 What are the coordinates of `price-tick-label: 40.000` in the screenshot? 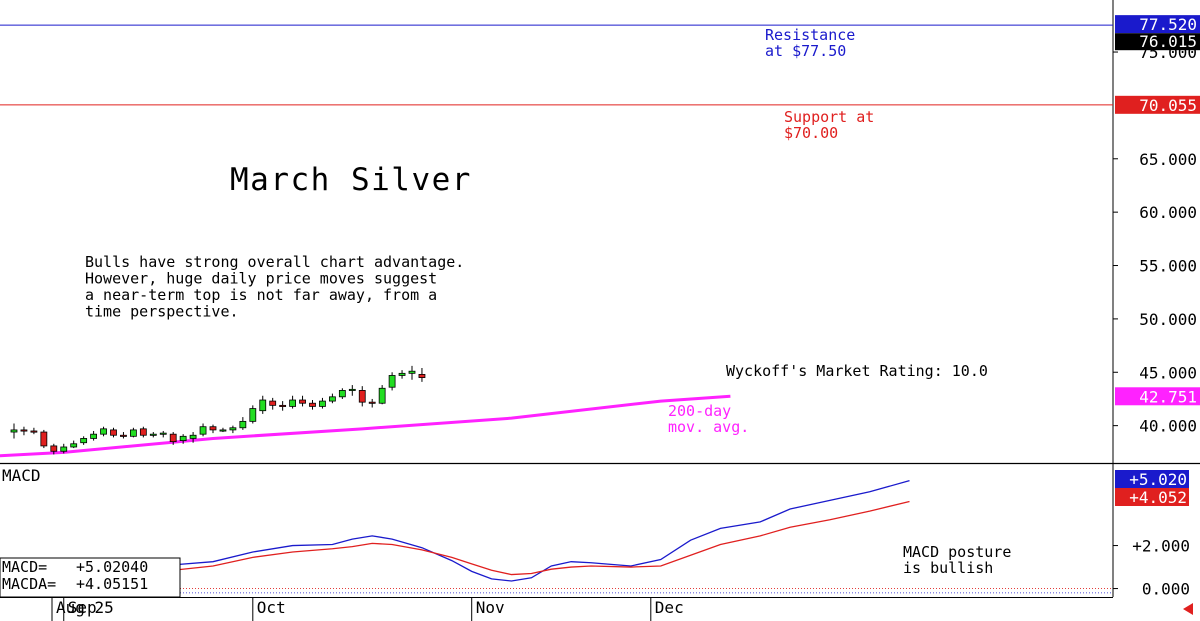 It's located at (1168, 426).